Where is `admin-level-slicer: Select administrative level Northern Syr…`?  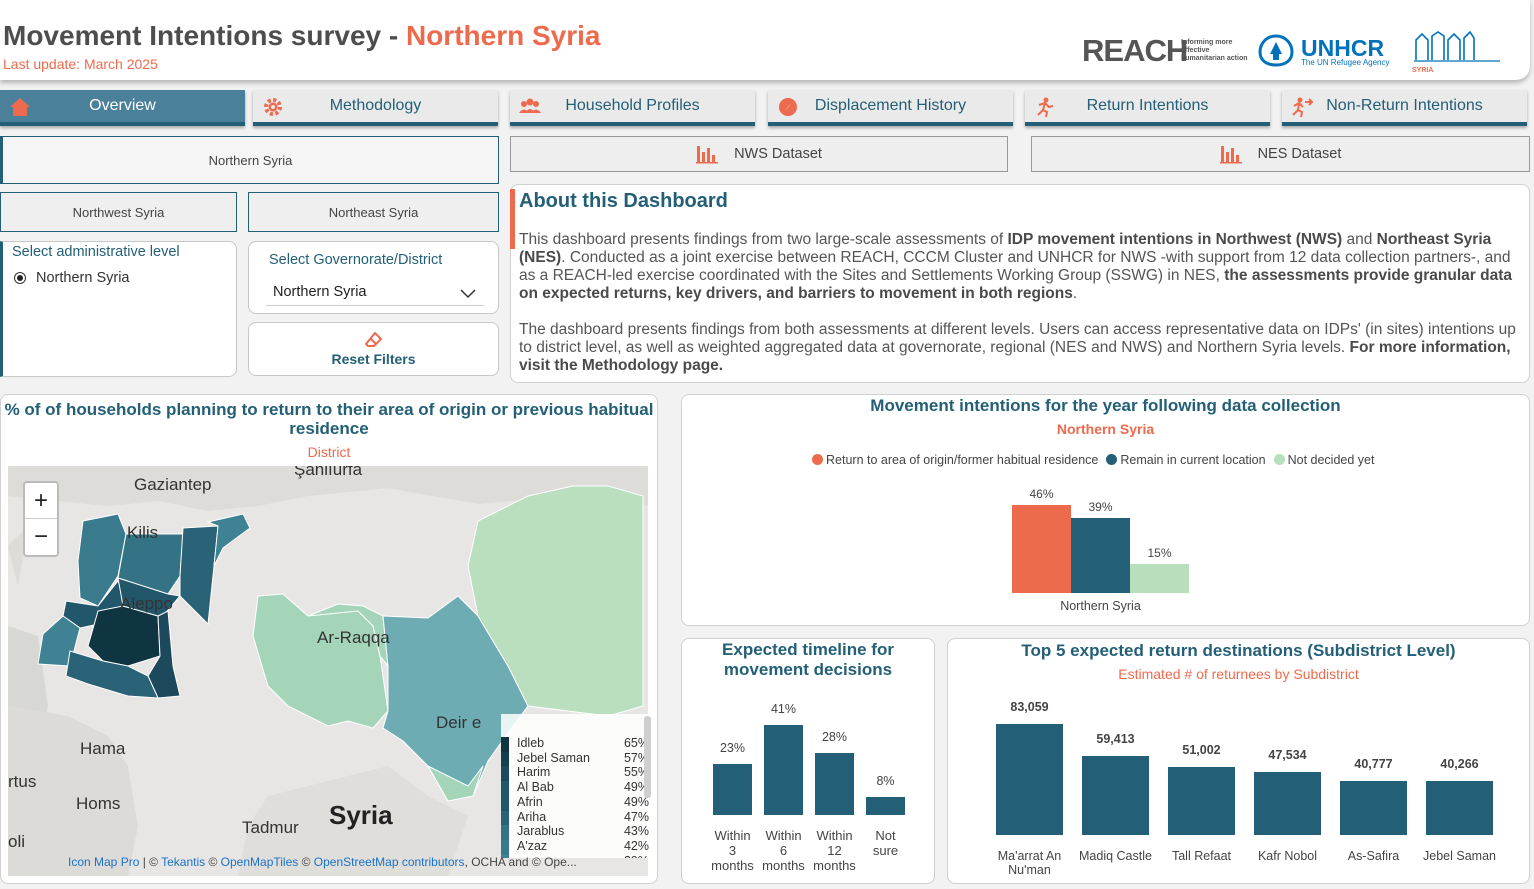
admin-level-slicer: Select administrative level Northern Syr… is located at coordinates (118, 309).